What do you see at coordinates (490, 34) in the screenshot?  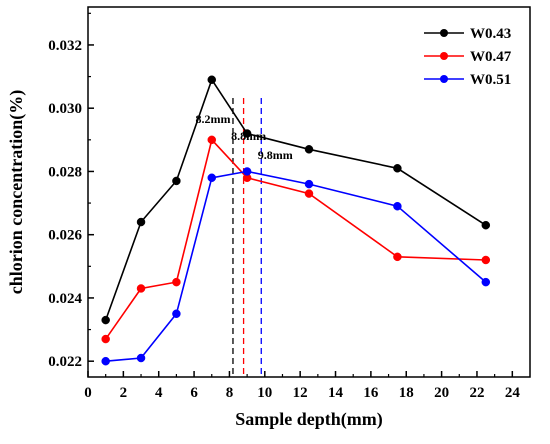 I see `legend-label: W0.43` at bounding box center [490, 34].